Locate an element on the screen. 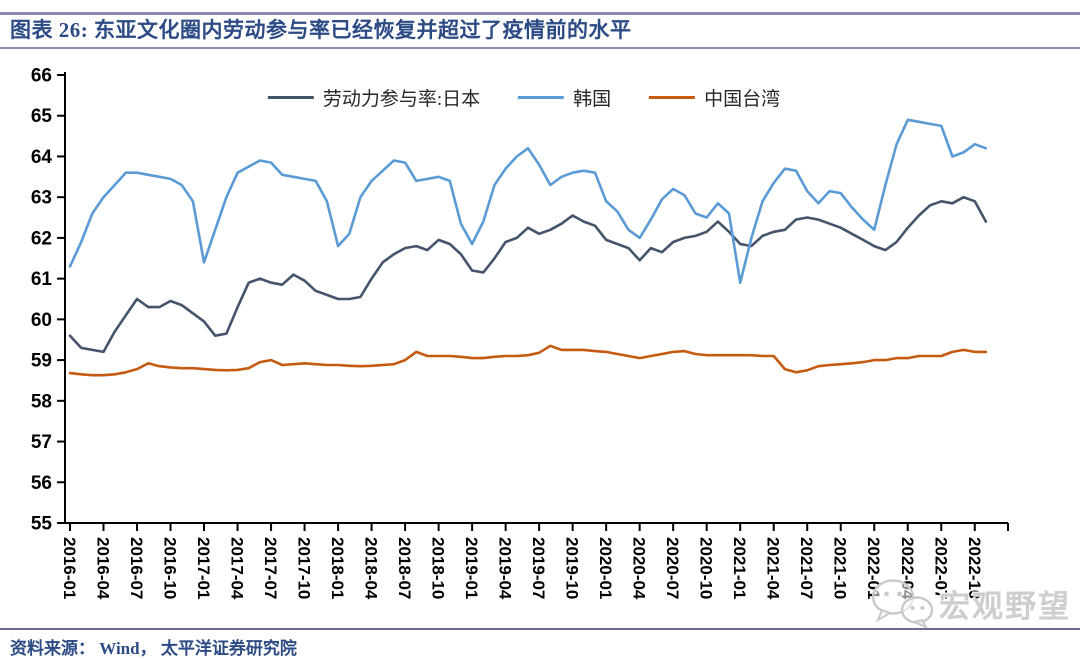  legend-label-1: 韩国 is located at coordinates (592, 99).